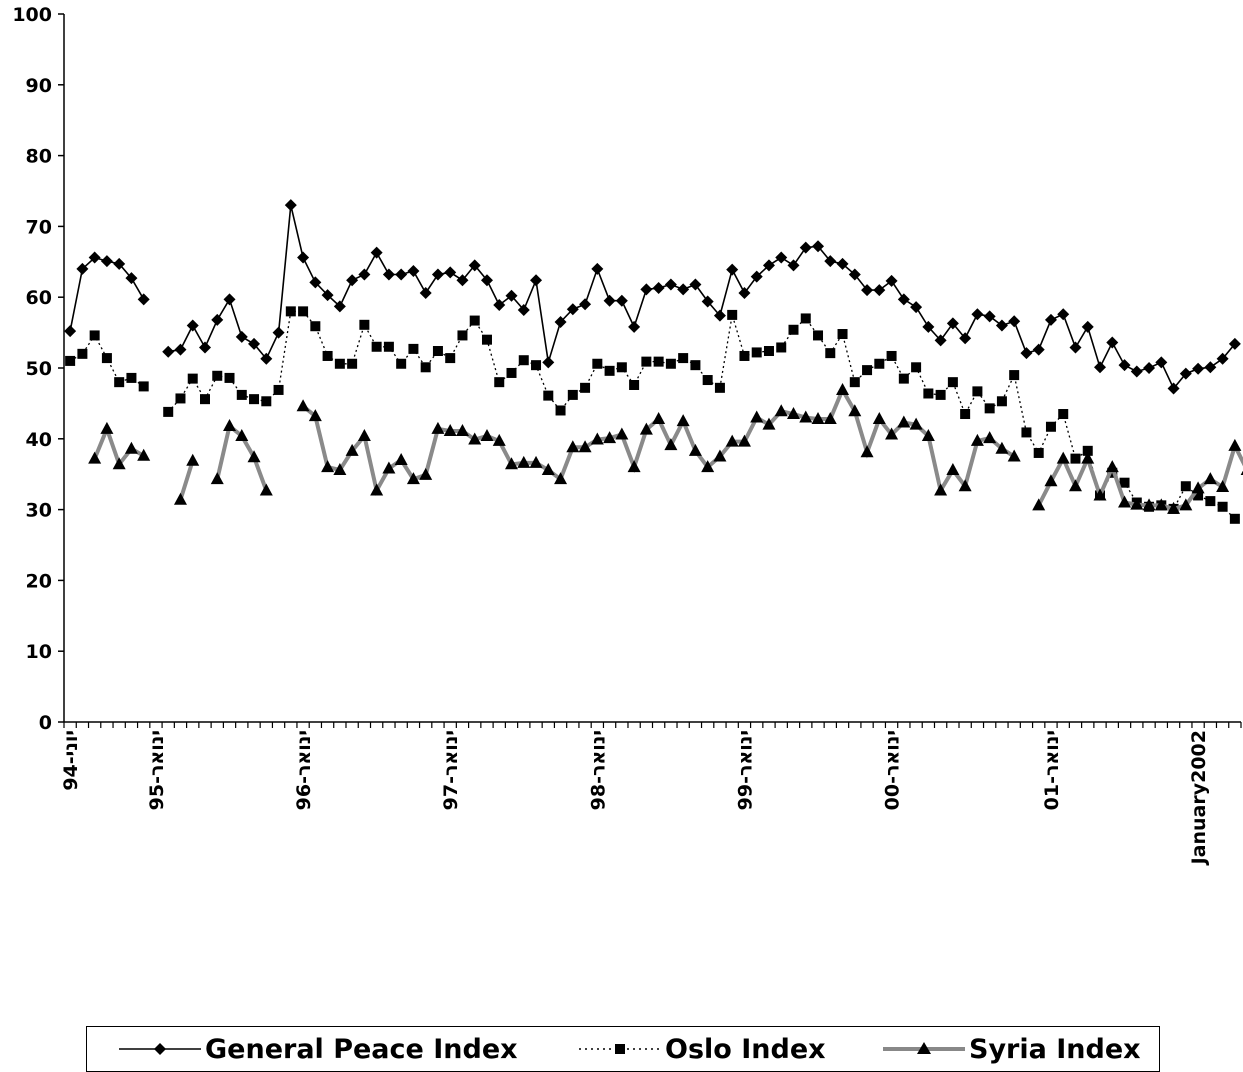 This screenshot has width=1243, height=1072. I want to click on series-line-syria-index, so click(186, 480).